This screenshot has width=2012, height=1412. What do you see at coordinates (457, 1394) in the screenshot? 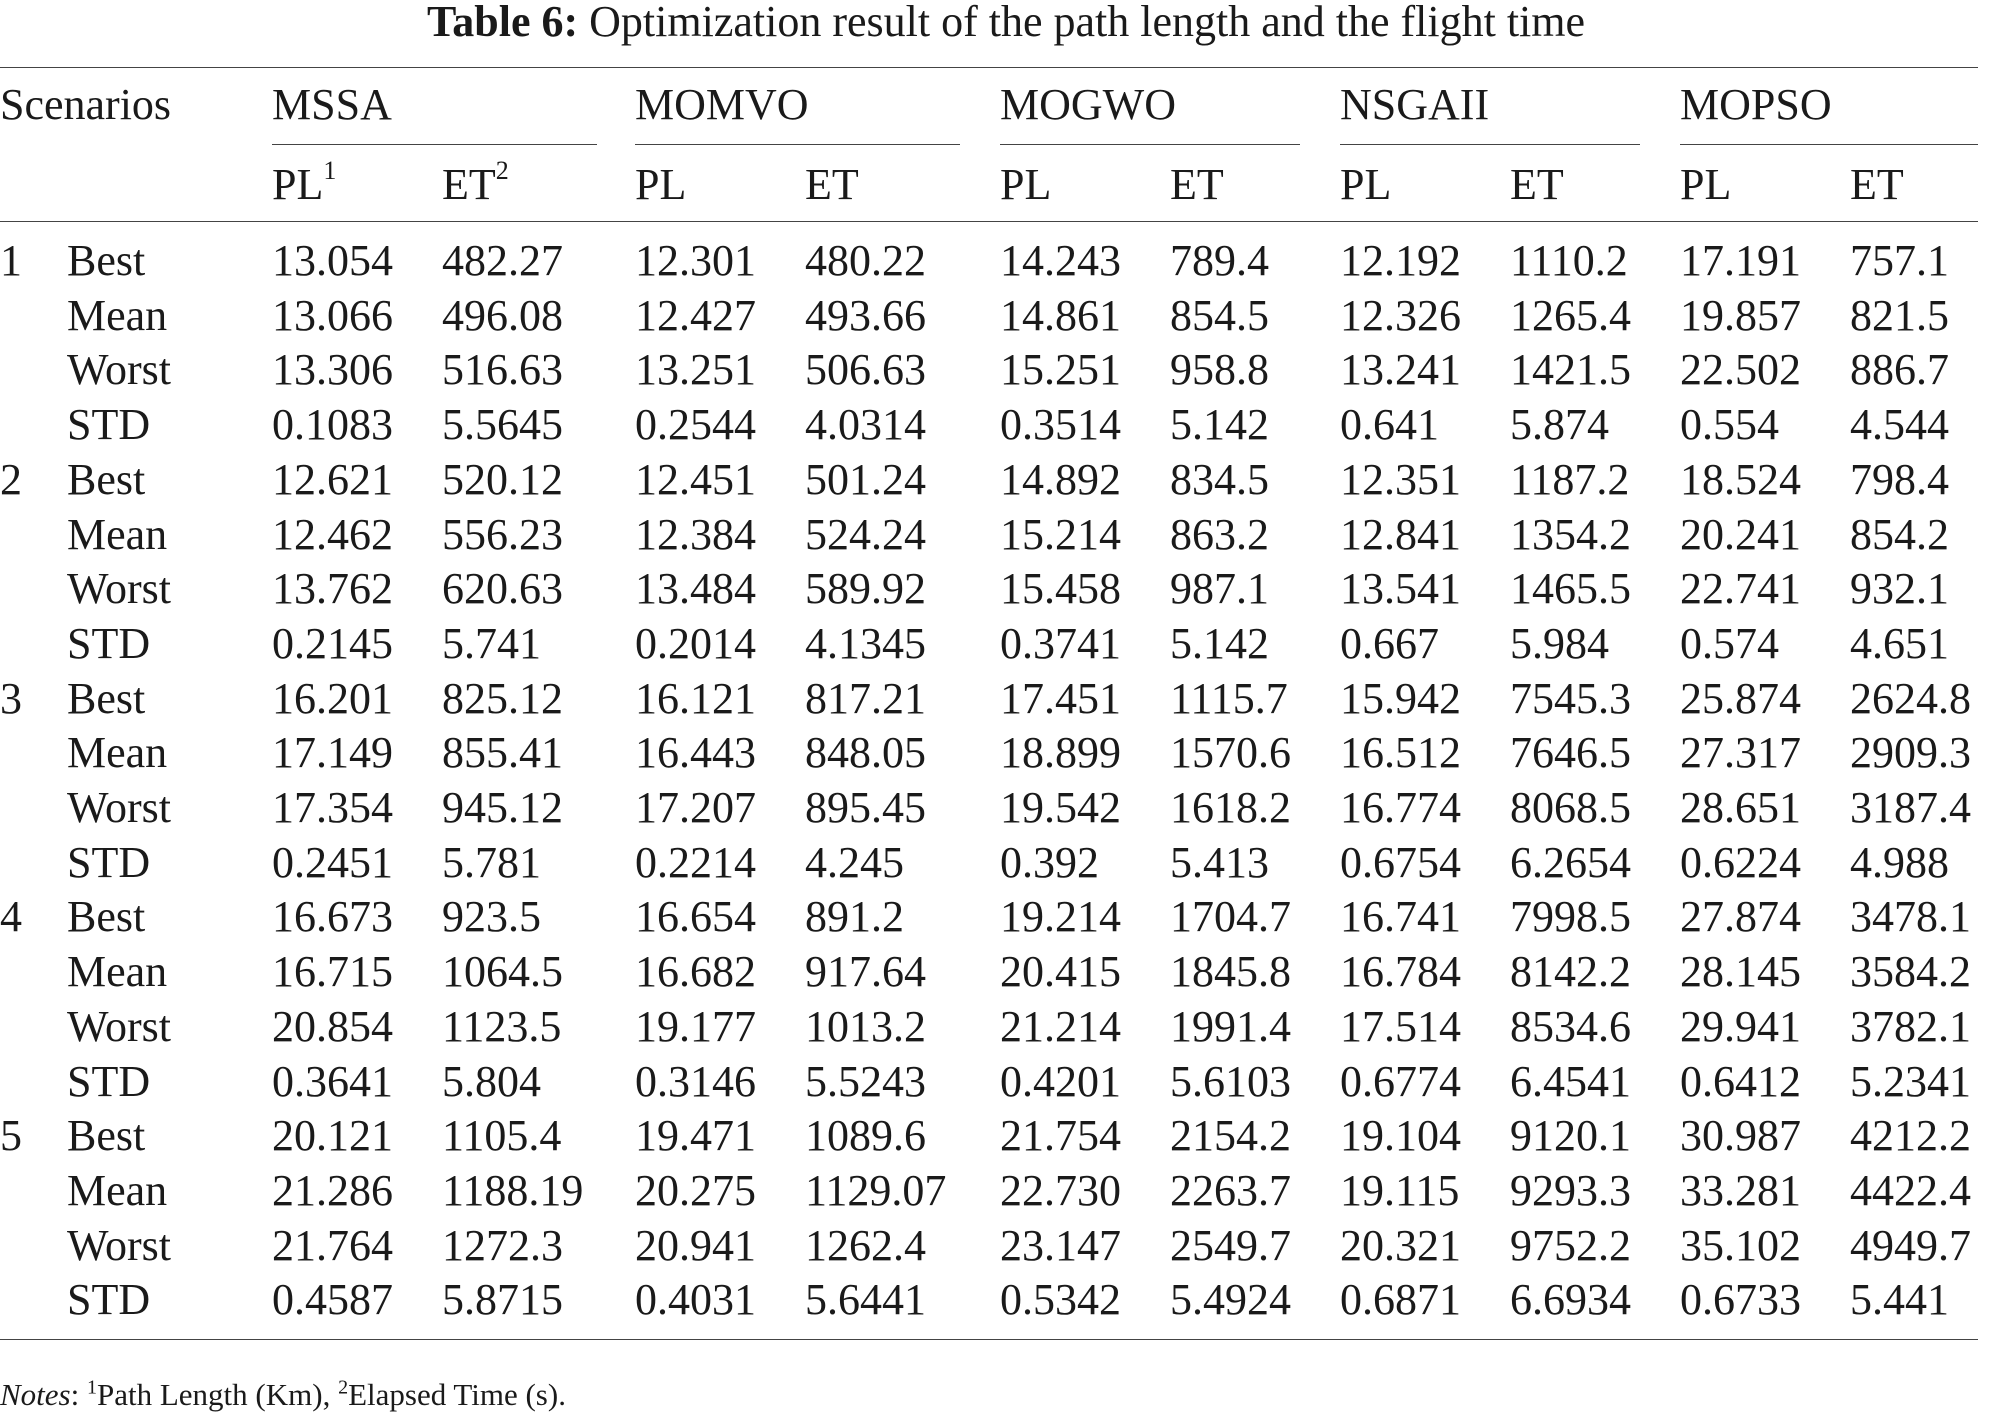
I see `notes-text-2: Elapsed Time (s).` at bounding box center [457, 1394].